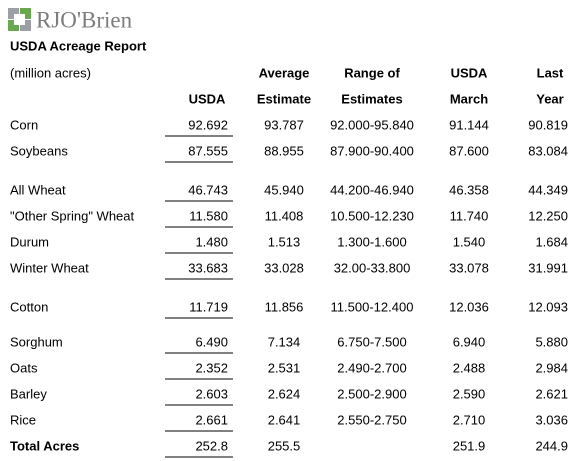 Image resolution: width=581 pixels, height=461 pixels. What do you see at coordinates (469, 189) in the screenshot?
I see `cell: 46.358` at bounding box center [469, 189].